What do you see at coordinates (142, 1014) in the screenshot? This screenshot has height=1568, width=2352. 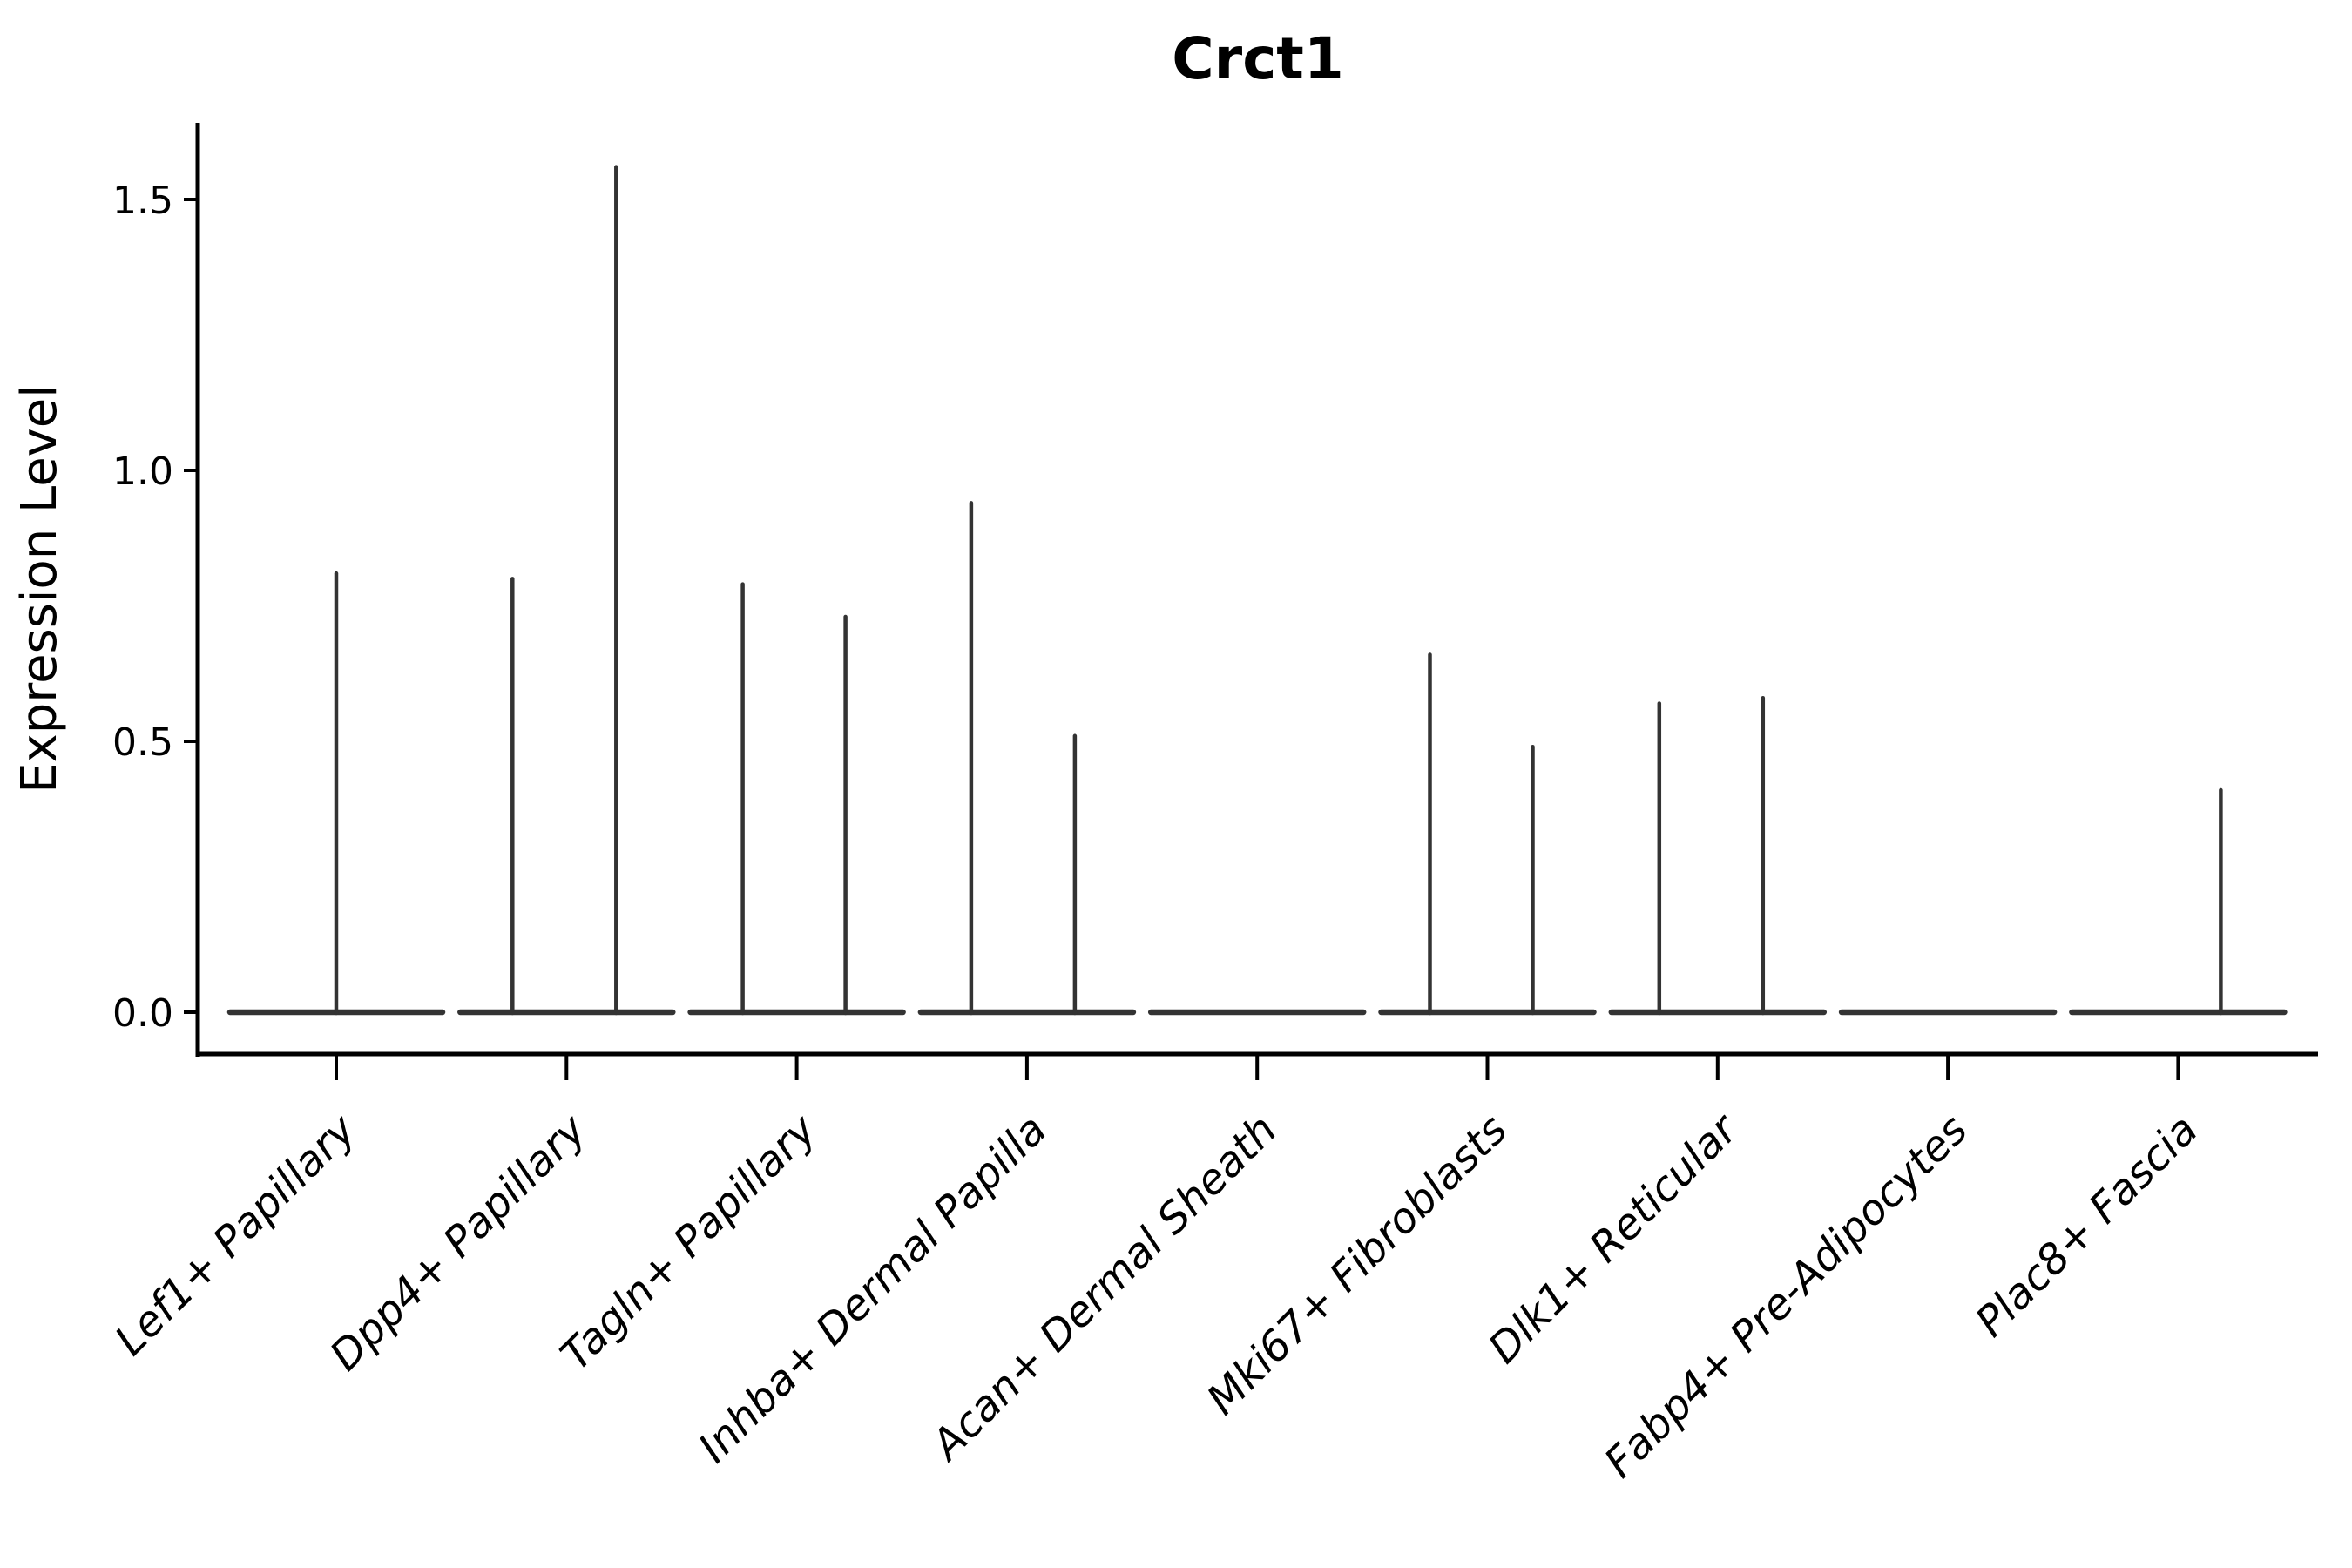 I see `y-tick-label: 0.0` at bounding box center [142, 1014].